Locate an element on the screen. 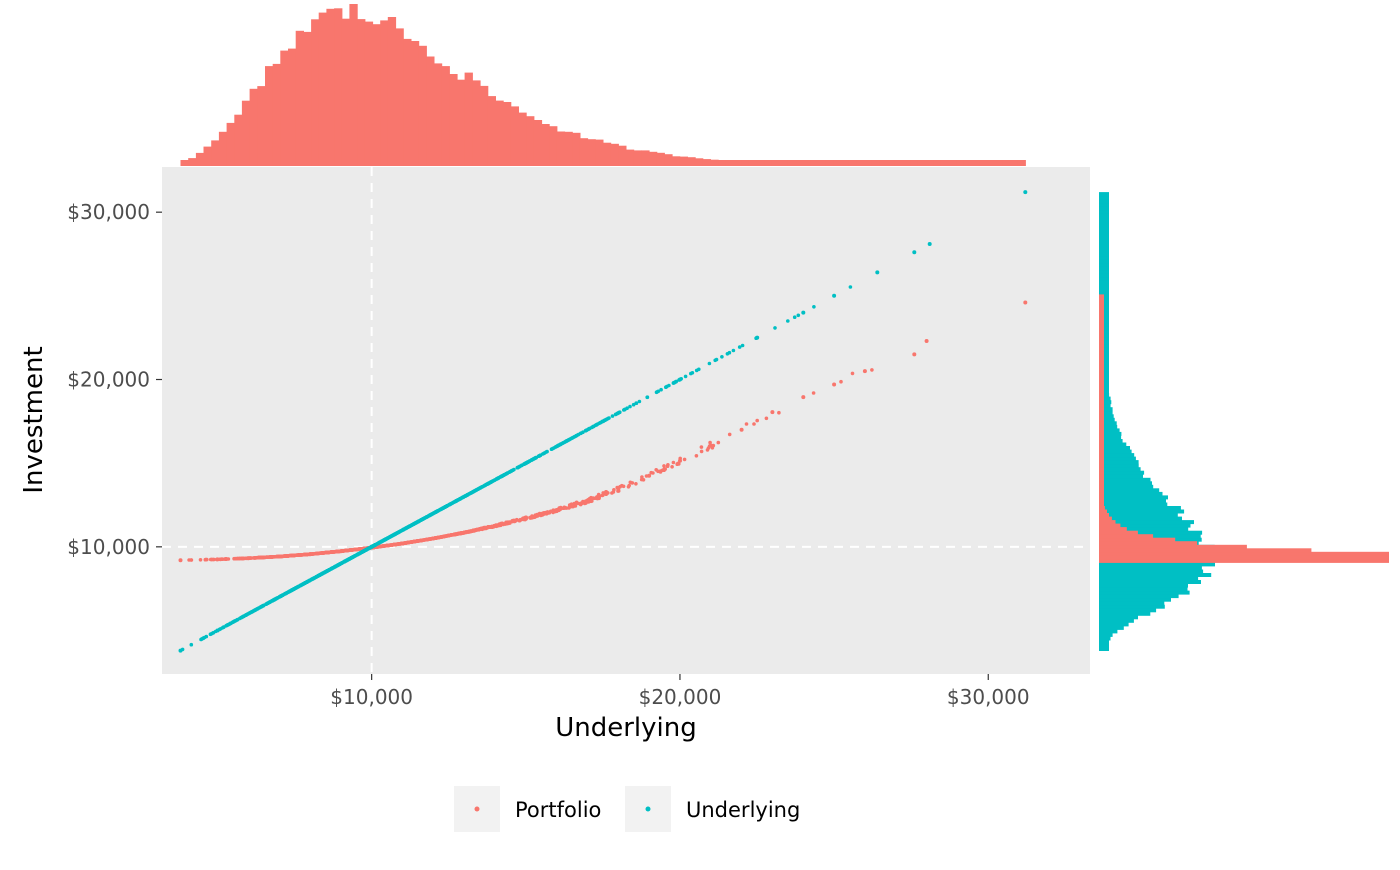 The height and width of the screenshot is (870, 1400). x-tick-label: $10,000 is located at coordinates (371, 697).